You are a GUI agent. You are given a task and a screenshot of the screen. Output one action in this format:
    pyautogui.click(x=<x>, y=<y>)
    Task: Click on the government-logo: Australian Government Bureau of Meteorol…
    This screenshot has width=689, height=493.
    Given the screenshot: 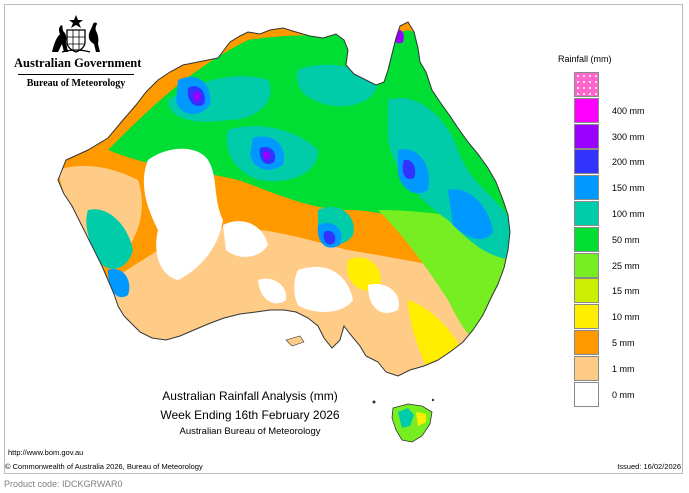 What is the action you would take?
    pyautogui.click(x=78, y=51)
    